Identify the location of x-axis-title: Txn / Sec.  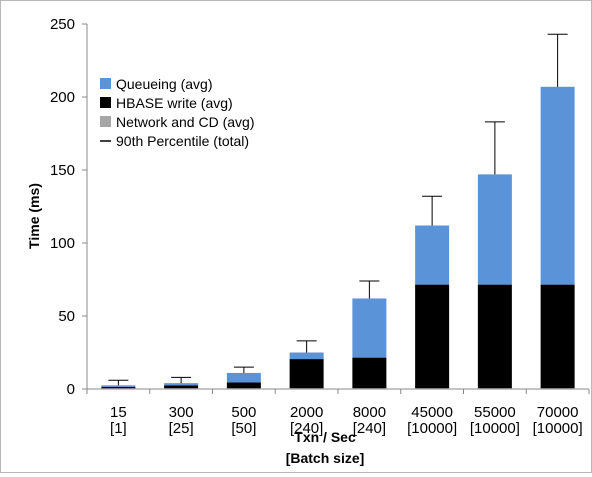
(325, 437).